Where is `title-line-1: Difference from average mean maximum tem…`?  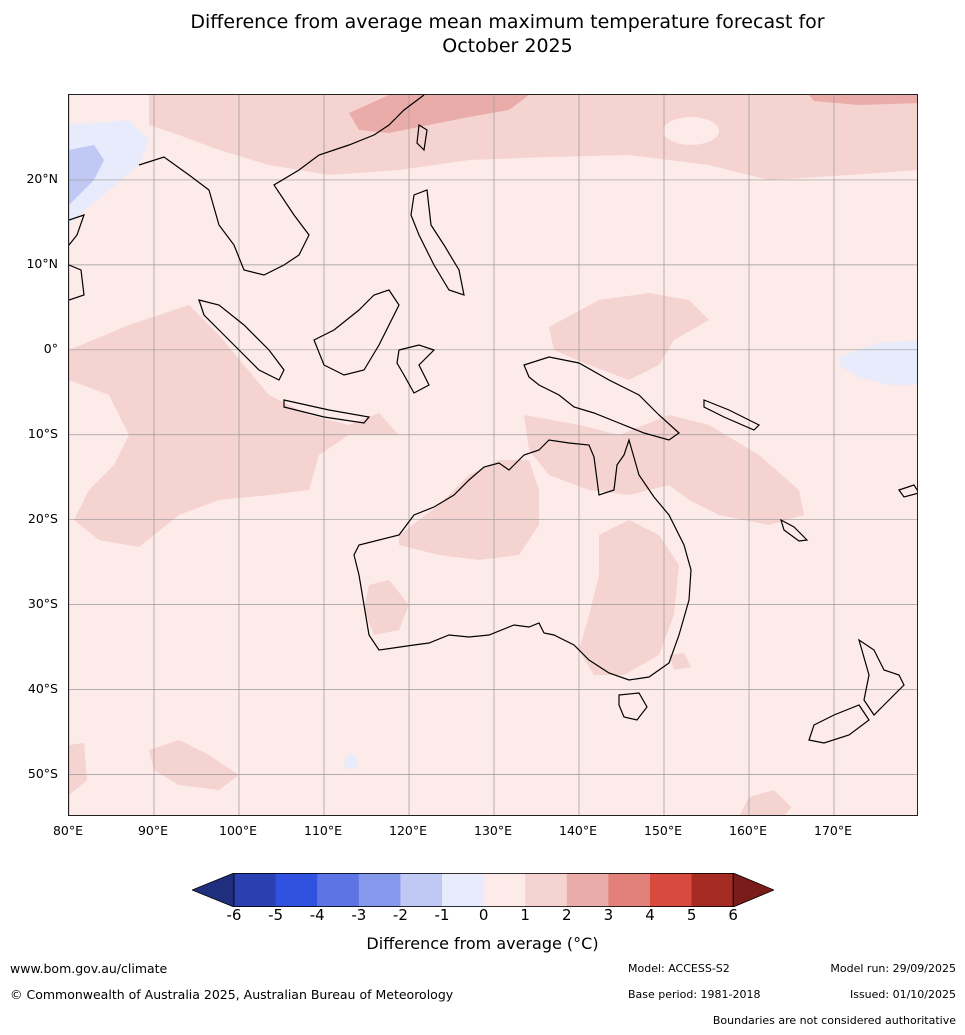
title-line-1: Difference from average mean maximum tem… is located at coordinates (507, 22).